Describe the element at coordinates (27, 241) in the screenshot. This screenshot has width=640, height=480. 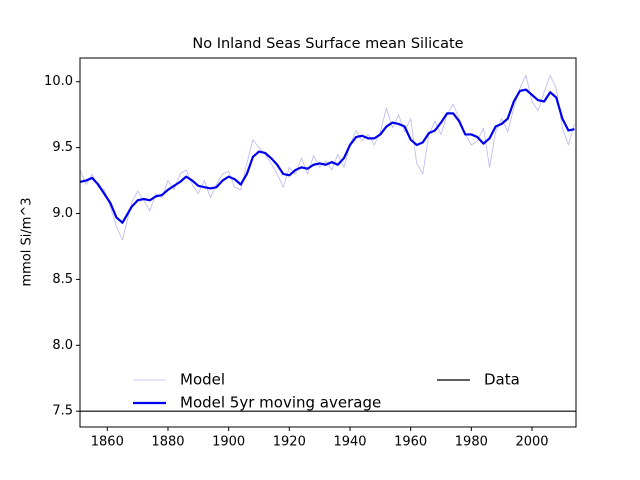
I see `y-axis-label: mmol Si/m^3` at that location.